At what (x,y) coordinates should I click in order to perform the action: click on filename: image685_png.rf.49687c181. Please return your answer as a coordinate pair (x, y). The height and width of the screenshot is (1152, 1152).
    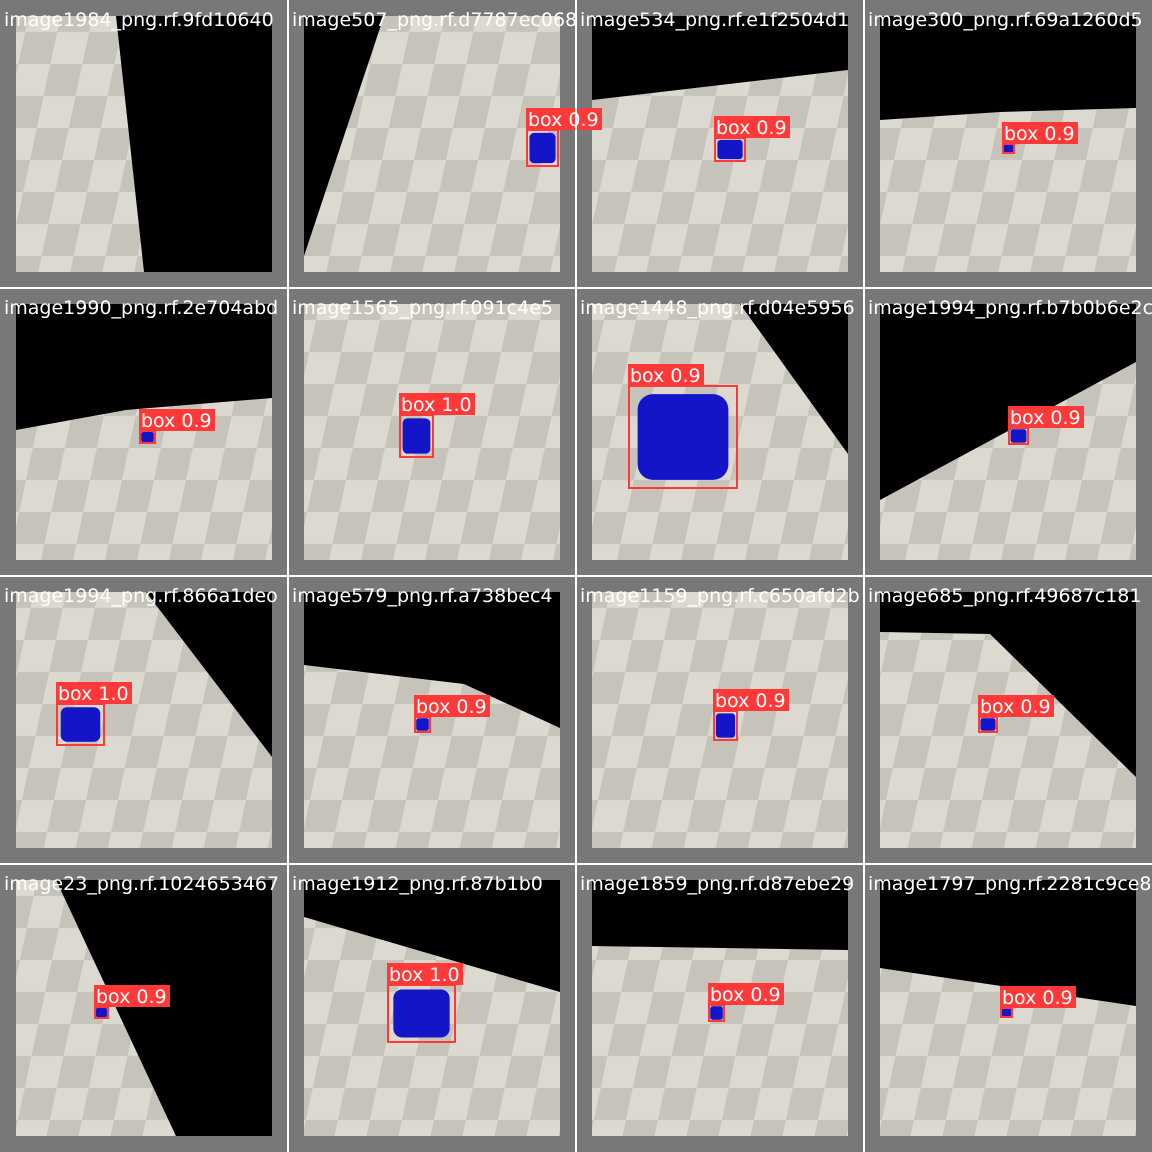
    Looking at the image, I should click on (1004, 596).